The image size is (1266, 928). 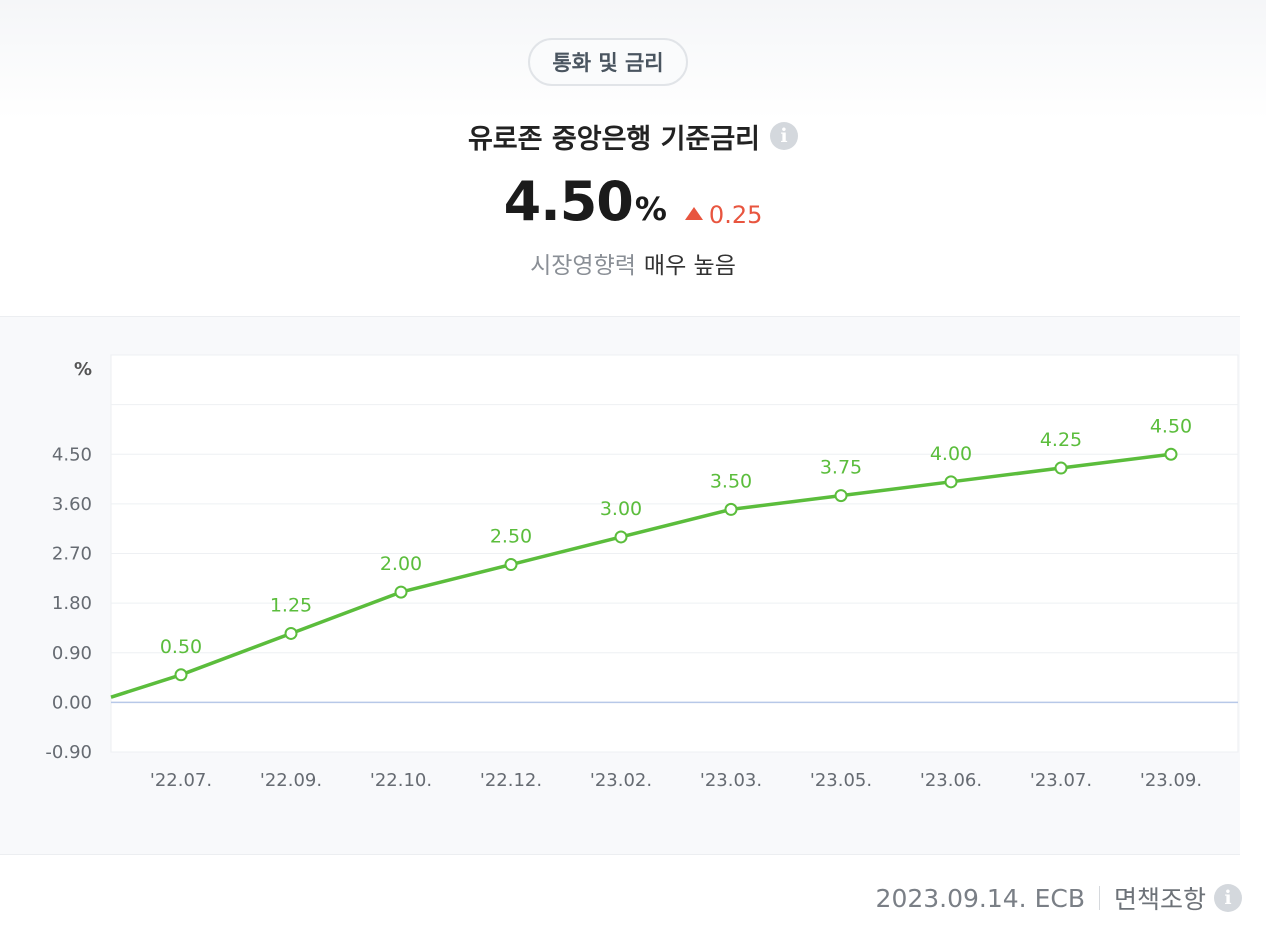 I want to click on y-unit-label: %, so click(x=83, y=369).